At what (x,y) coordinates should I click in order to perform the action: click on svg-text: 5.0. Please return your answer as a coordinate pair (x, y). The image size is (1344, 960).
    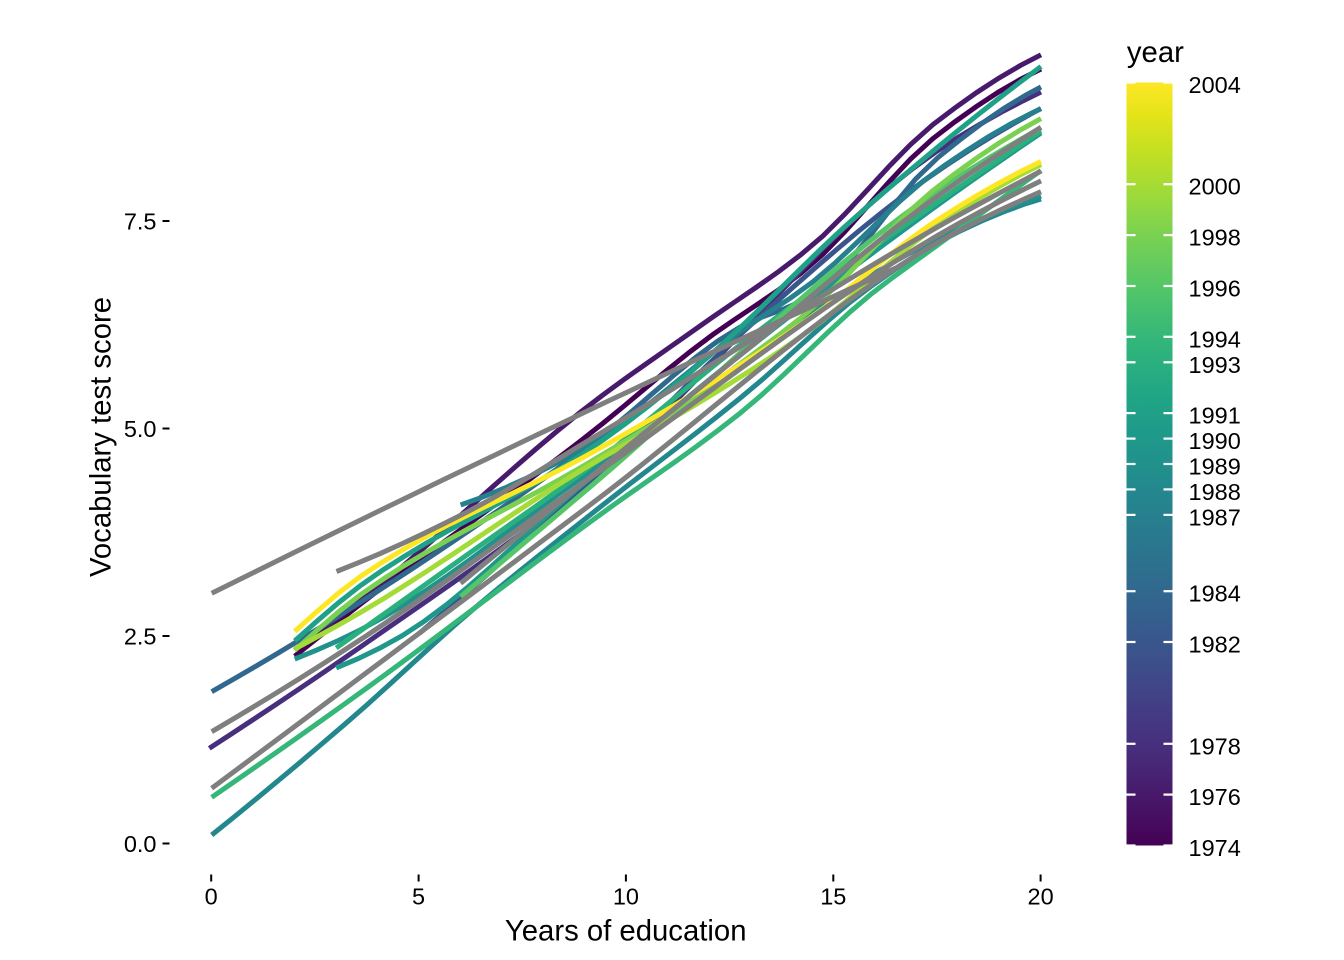
    Looking at the image, I should click on (140, 429).